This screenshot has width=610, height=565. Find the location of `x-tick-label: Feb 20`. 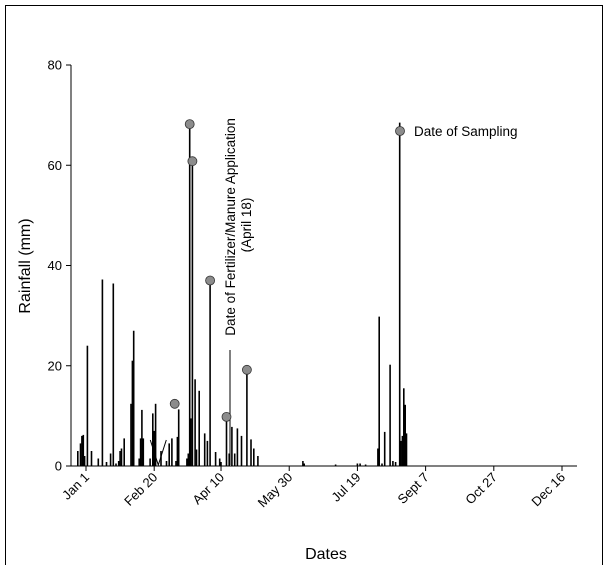

x-tick-label: Feb 20 is located at coordinates (140, 489).